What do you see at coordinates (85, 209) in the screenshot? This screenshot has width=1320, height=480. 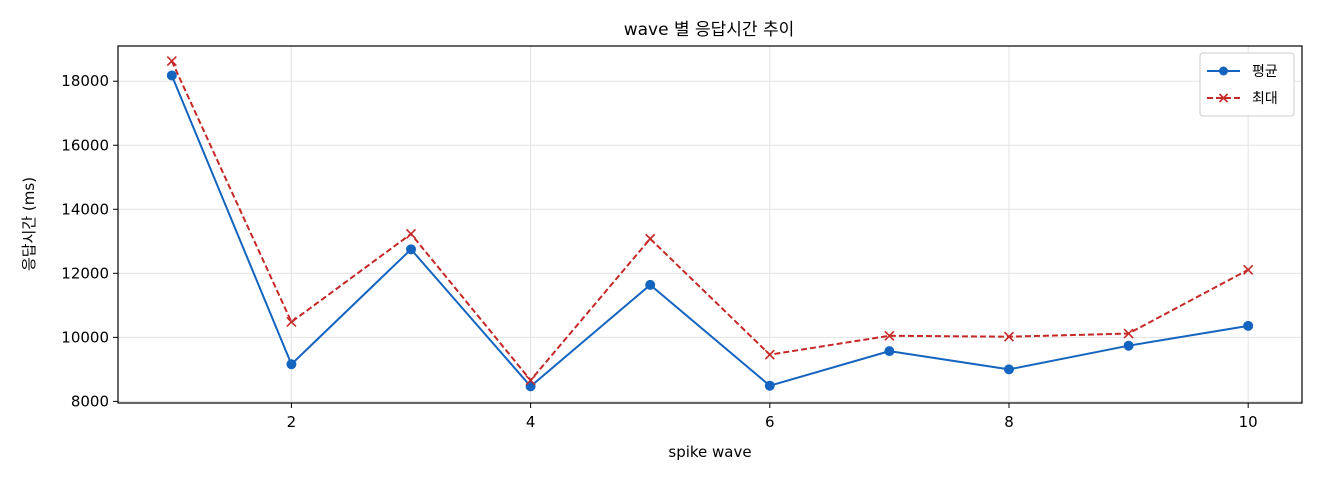 I see `y-tick-label: 14000` at bounding box center [85, 209].